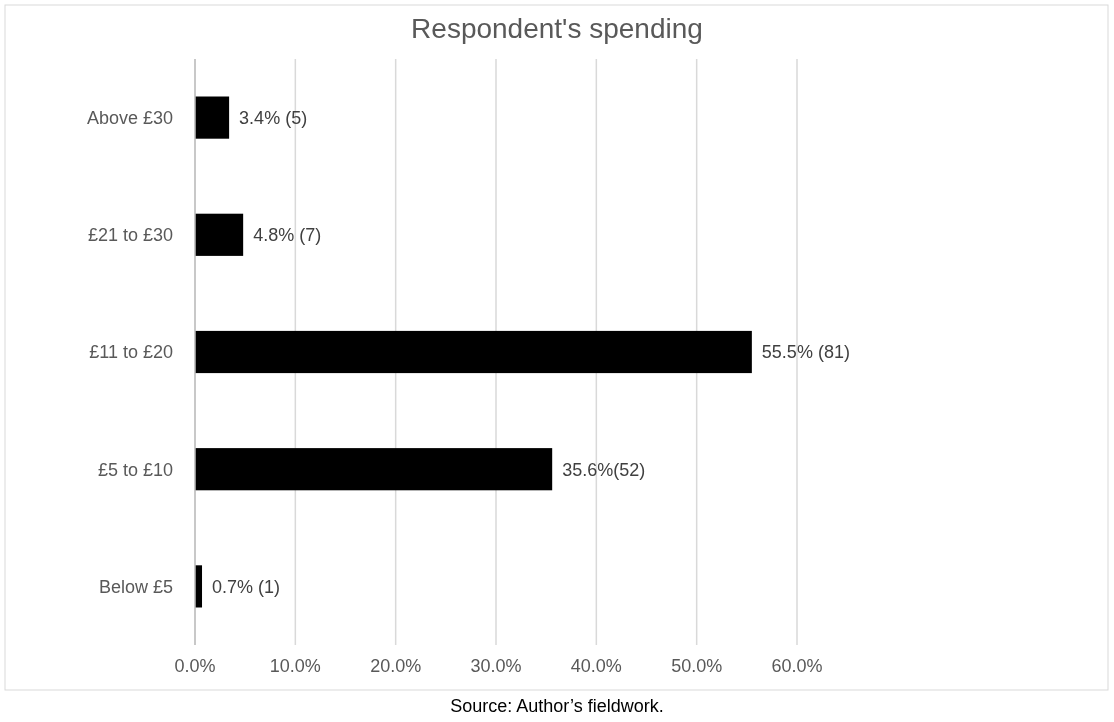 This screenshot has height=722, width=1114. I want to click on chart-title: Respondent's spending, so click(557, 28).